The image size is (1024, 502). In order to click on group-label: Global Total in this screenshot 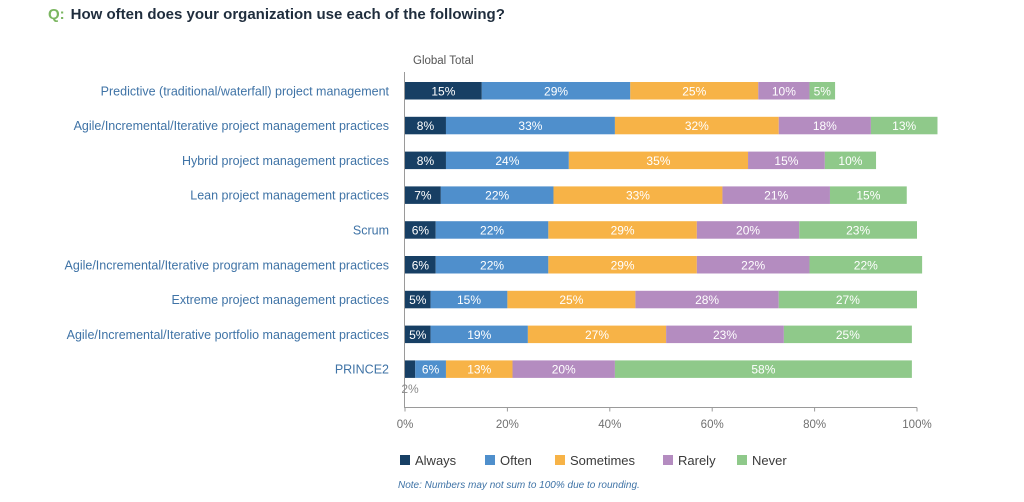, I will do `click(443, 61)`.